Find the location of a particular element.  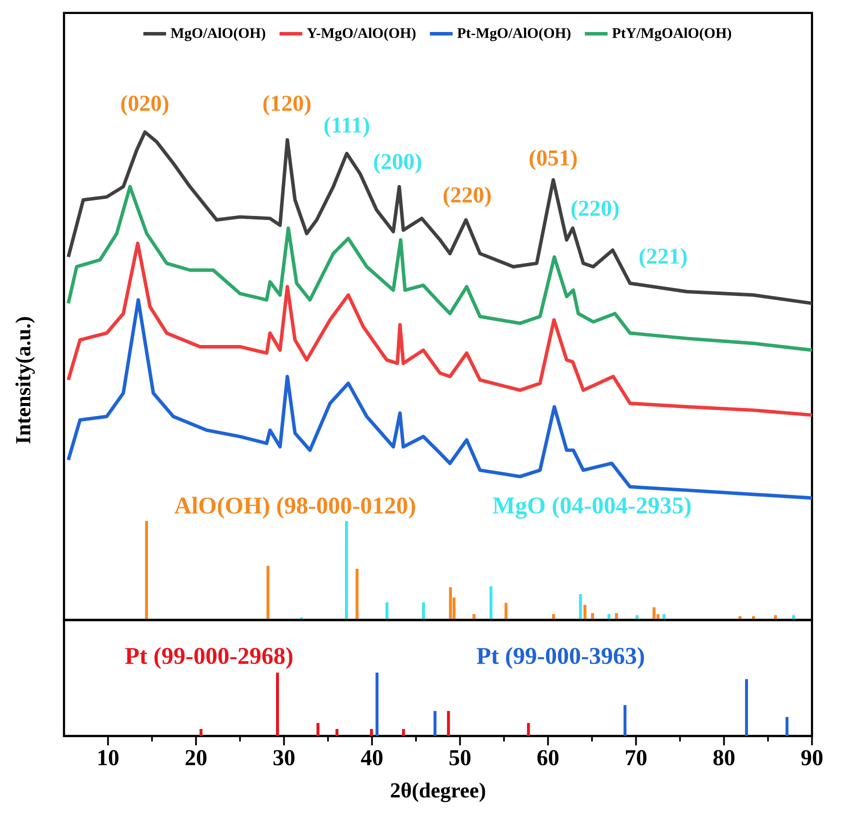

x-tick-label: 10 is located at coordinates (108, 758).